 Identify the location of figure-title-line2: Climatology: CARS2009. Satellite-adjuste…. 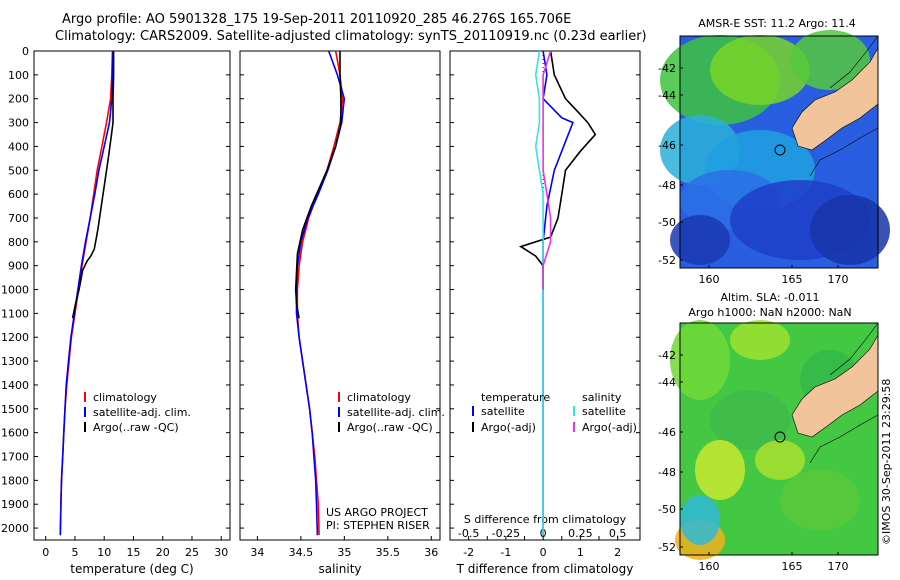
(351, 36).